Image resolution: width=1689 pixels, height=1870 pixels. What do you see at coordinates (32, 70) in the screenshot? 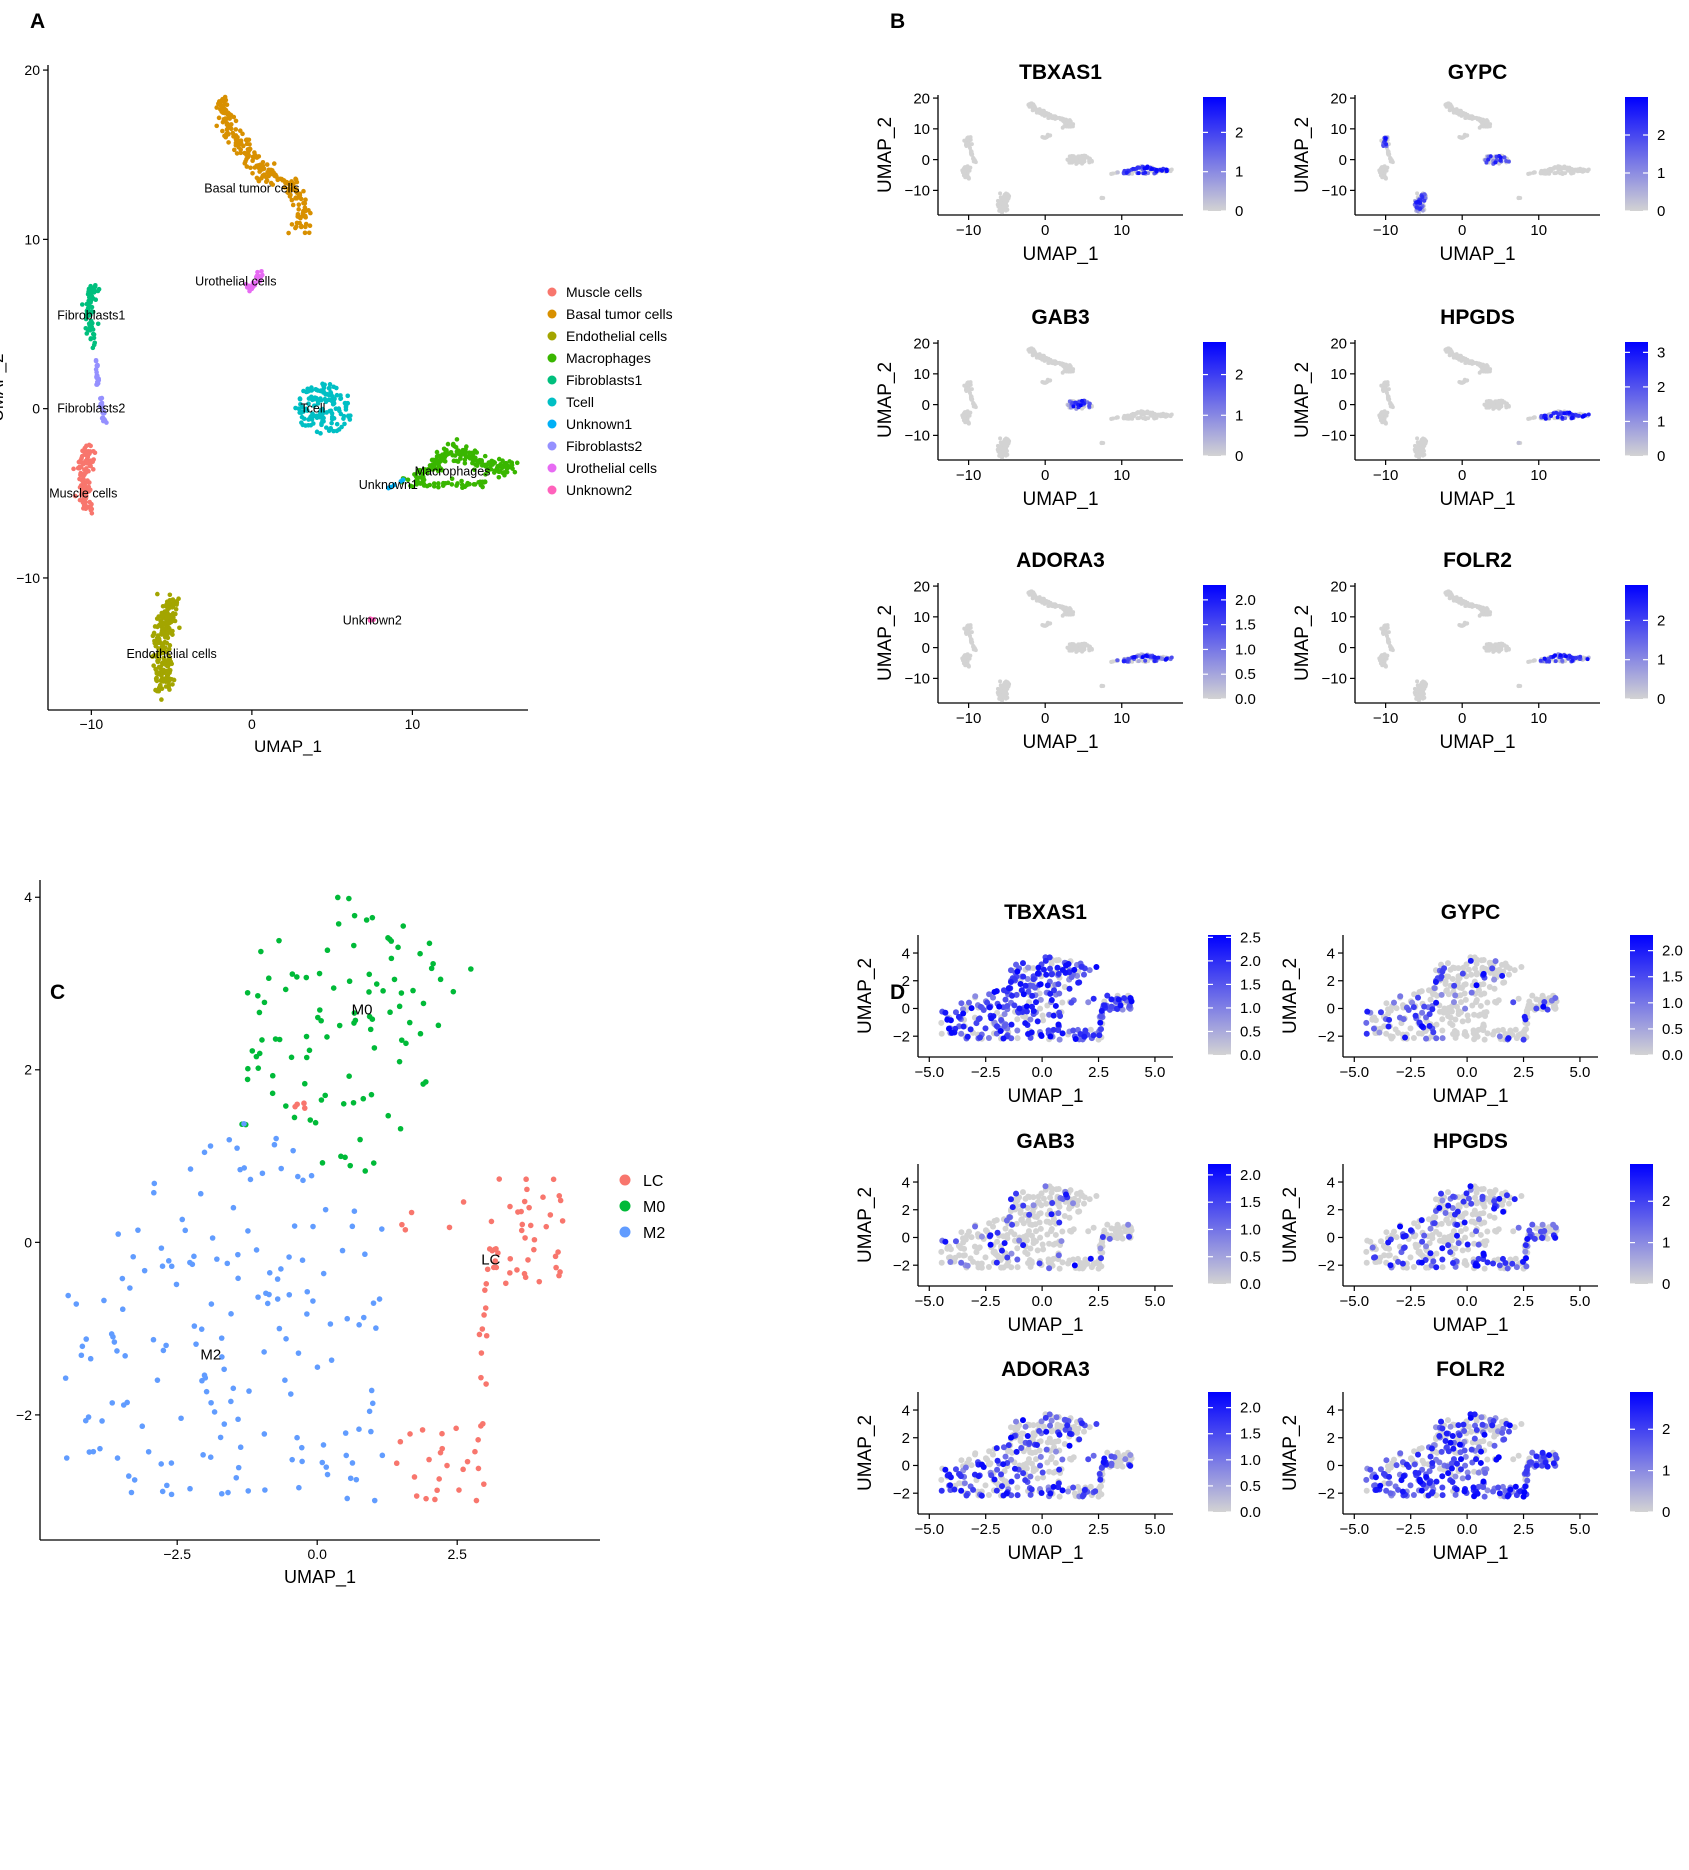
I see `y-tick-label: 20` at bounding box center [32, 70].